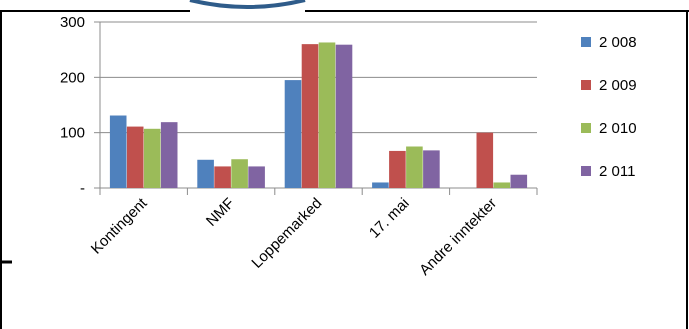  Describe the element at coordinates (72, 133) in the screenshot. I see `y-tick-label: 100` at that location.